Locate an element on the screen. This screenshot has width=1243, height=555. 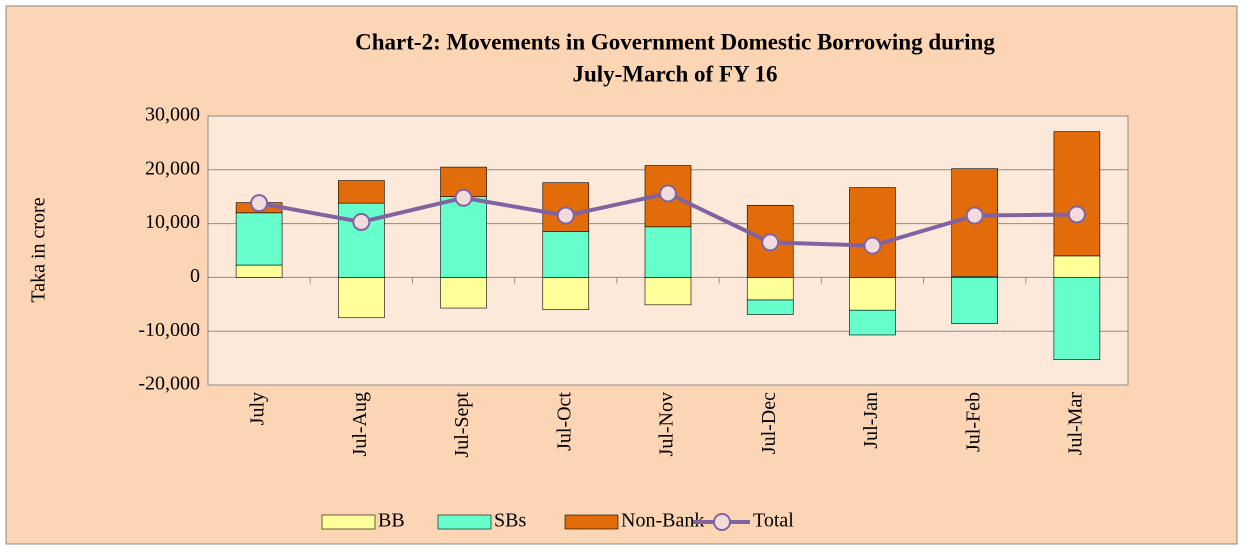
legend-label: SBs is located at coordinates (510, 521).